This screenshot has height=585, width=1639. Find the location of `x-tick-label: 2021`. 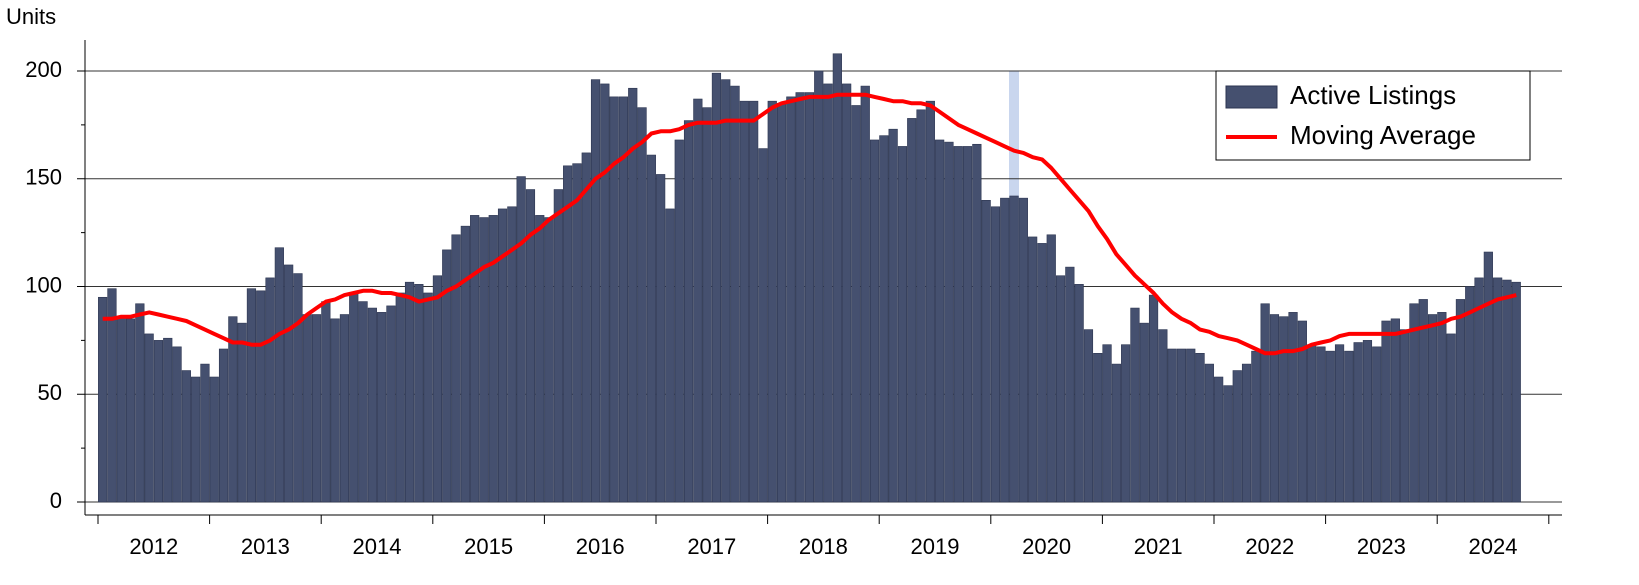

x-tick-label: 2021 is located at coordinates (1158, 546).